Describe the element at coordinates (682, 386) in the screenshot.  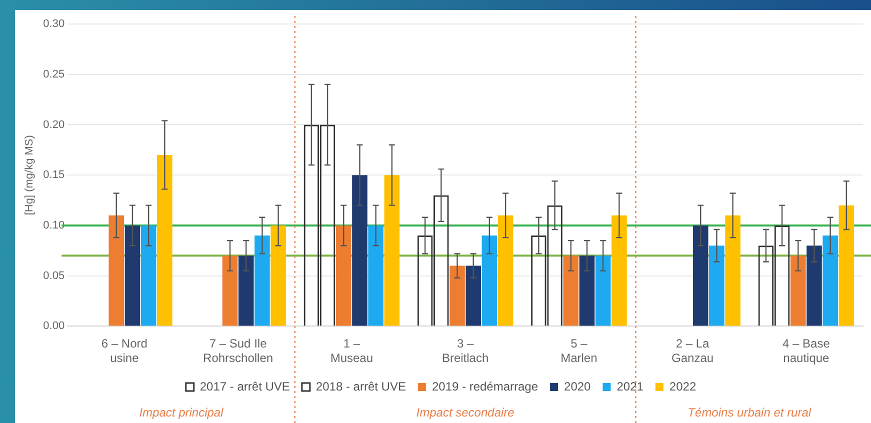
I see `legend-label: 2022` at that location.